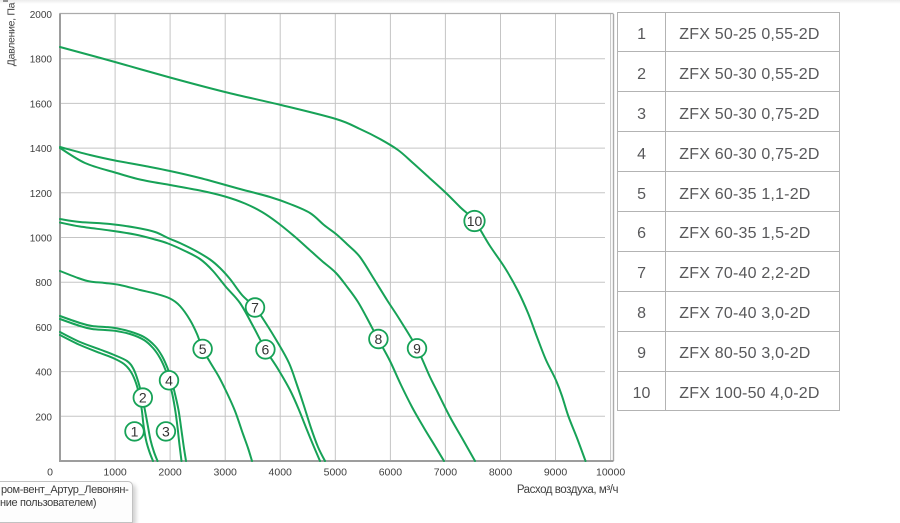  What do you see at coordinates (43, 417) in the screenshot?
I see `svg-text: 200` at bounding box center [43, 417].